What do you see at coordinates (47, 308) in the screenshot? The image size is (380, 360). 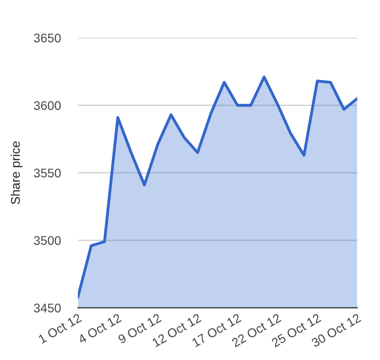 I see `y-tick-label: 3450` at bounding box center [47, 308].